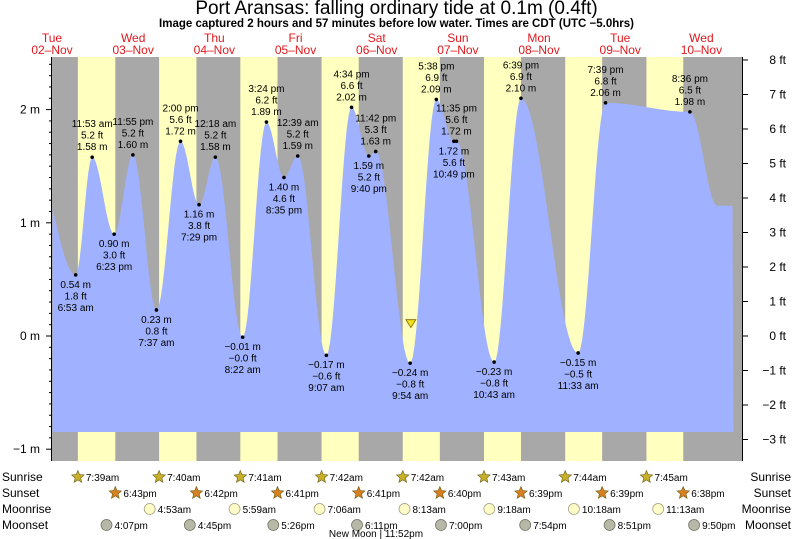 The height and width of the screenshot is (539, 793). What do you see at coordinates (768, 525) in the screenshot?
I see `row-label-right: Moonset` at bounding box center [768, 525].